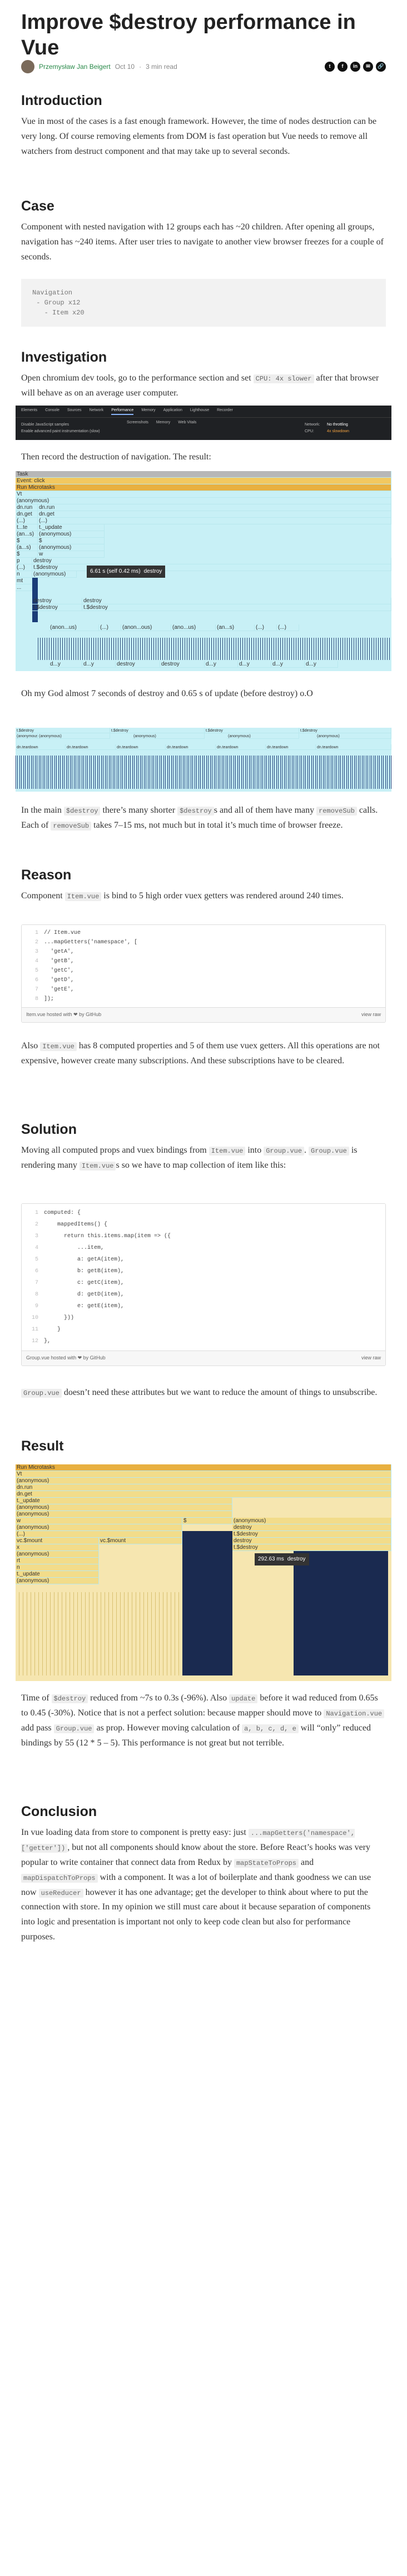  Describe the element at coordinates (203, 474) in the screenshot. I see `flame-task: Task` at that location.